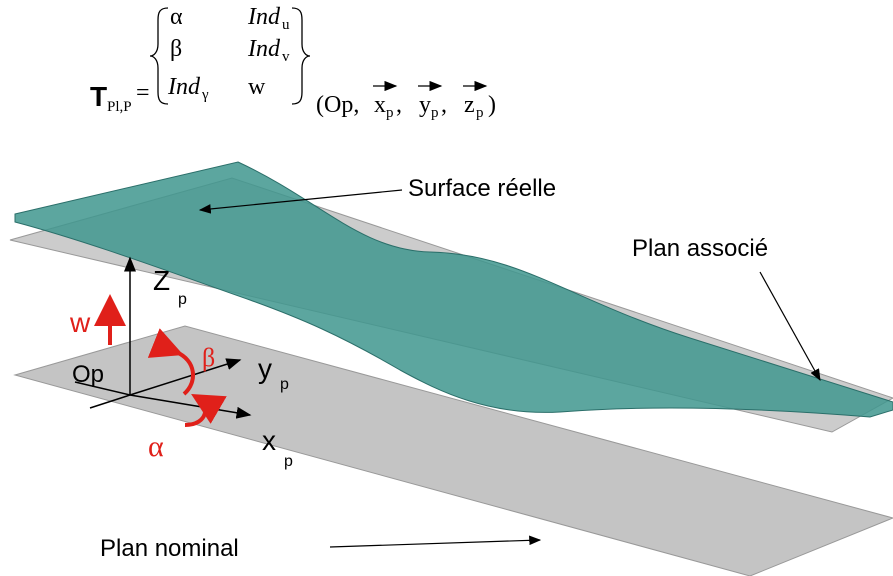 This screenshot has width=893, height=576. What do you see at coordinates (169, 548) in the screenshot?
I see `nominal-label: Plan nominal` at bounding box center [169, 548].